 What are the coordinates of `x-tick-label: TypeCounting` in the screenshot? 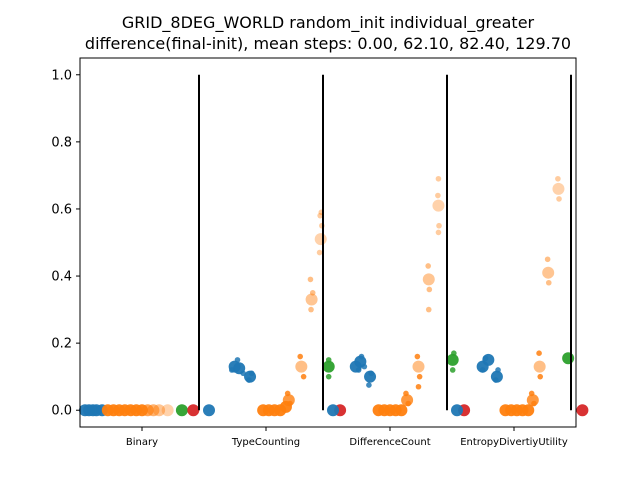 It's located at (265, 442).